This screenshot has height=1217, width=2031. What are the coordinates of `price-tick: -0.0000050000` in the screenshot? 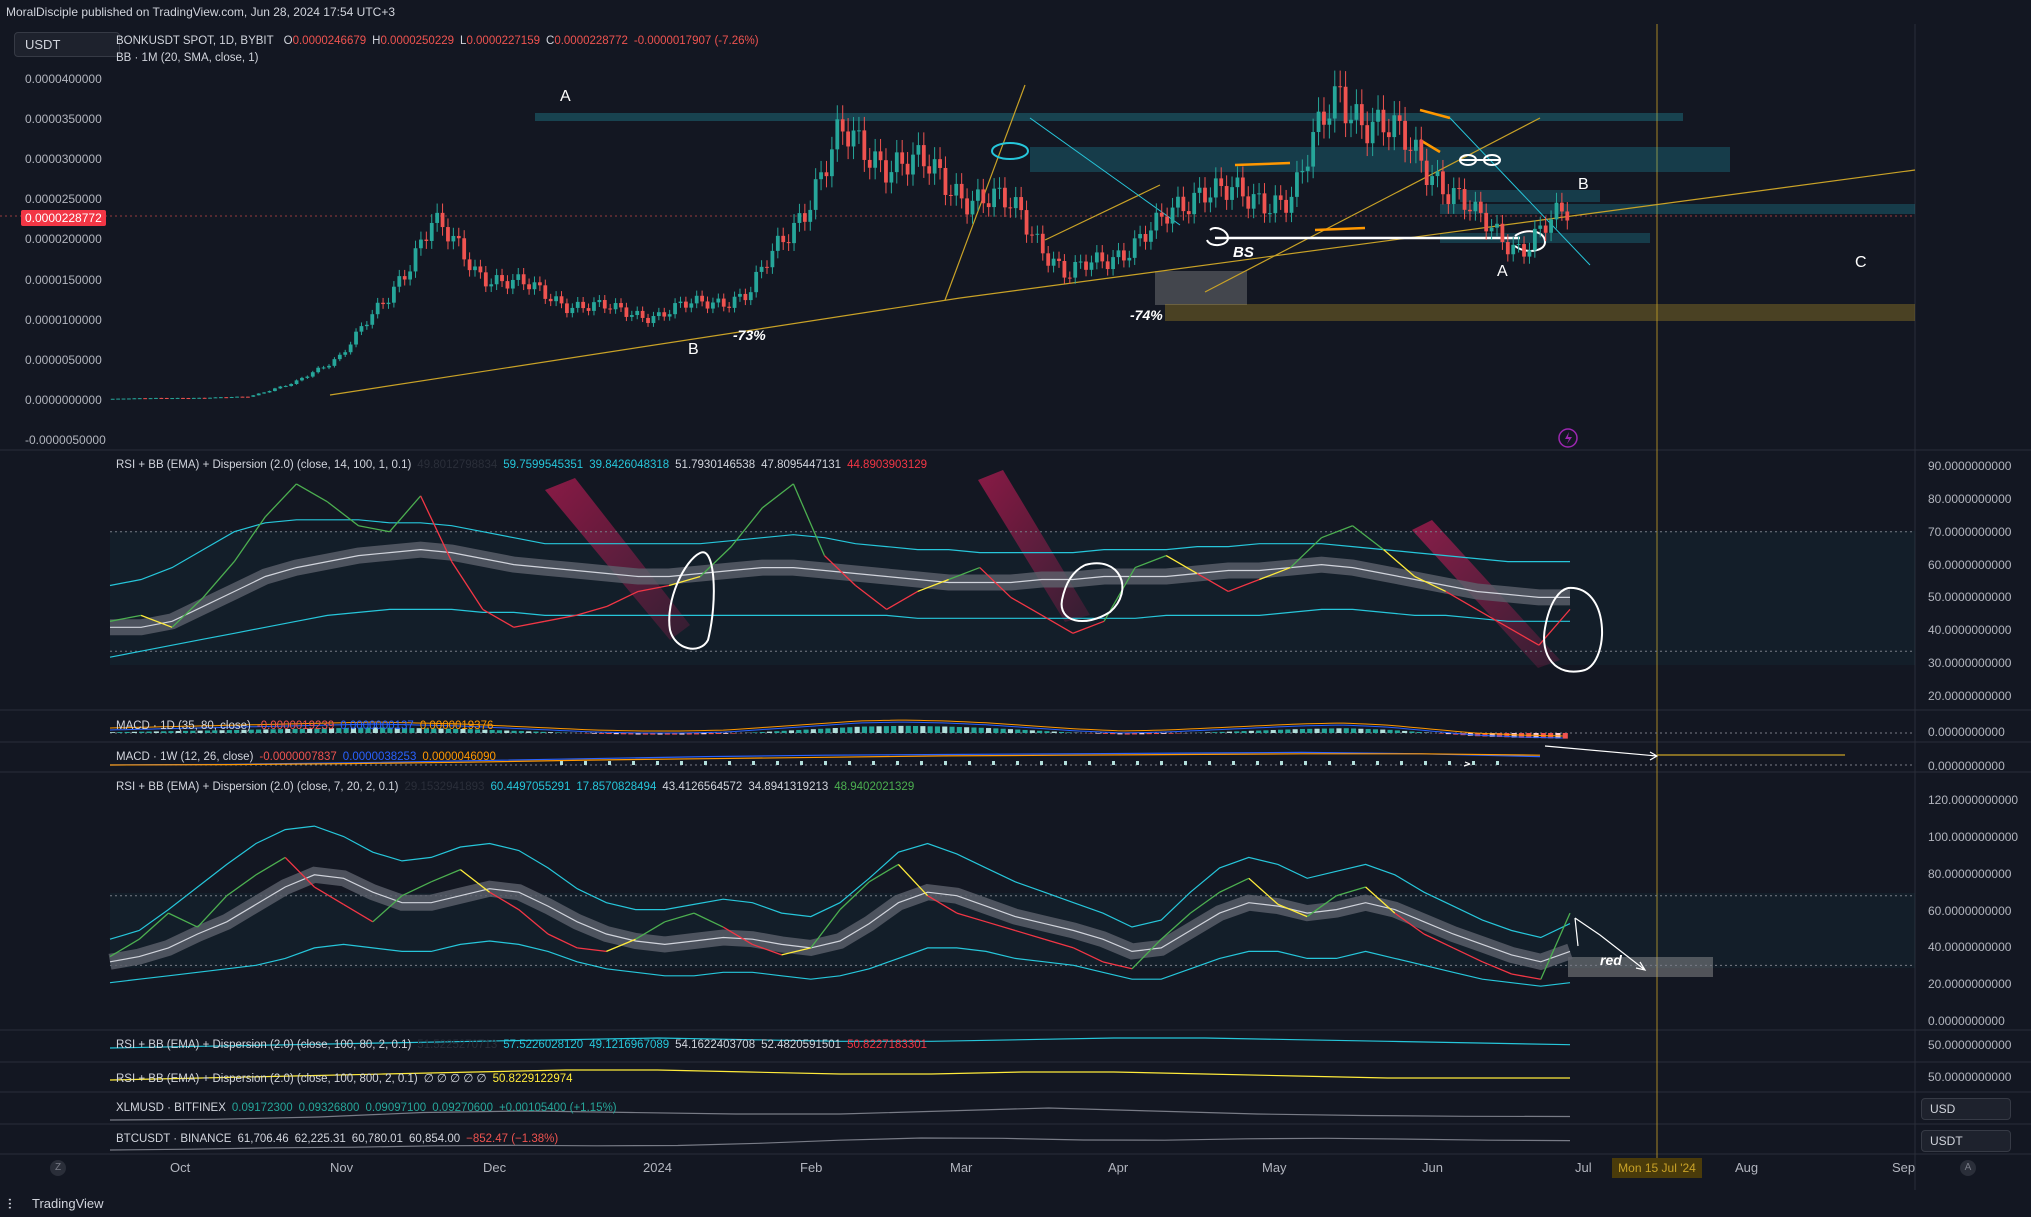 It's located at (65, 439).